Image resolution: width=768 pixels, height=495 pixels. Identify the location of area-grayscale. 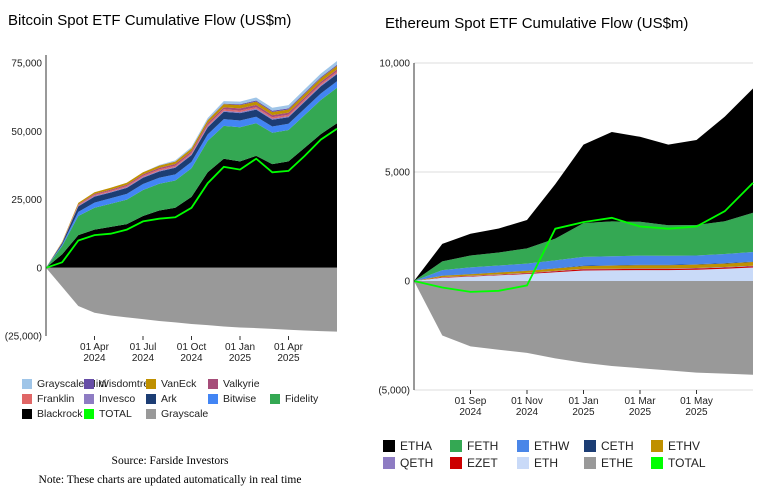
(191, 299).